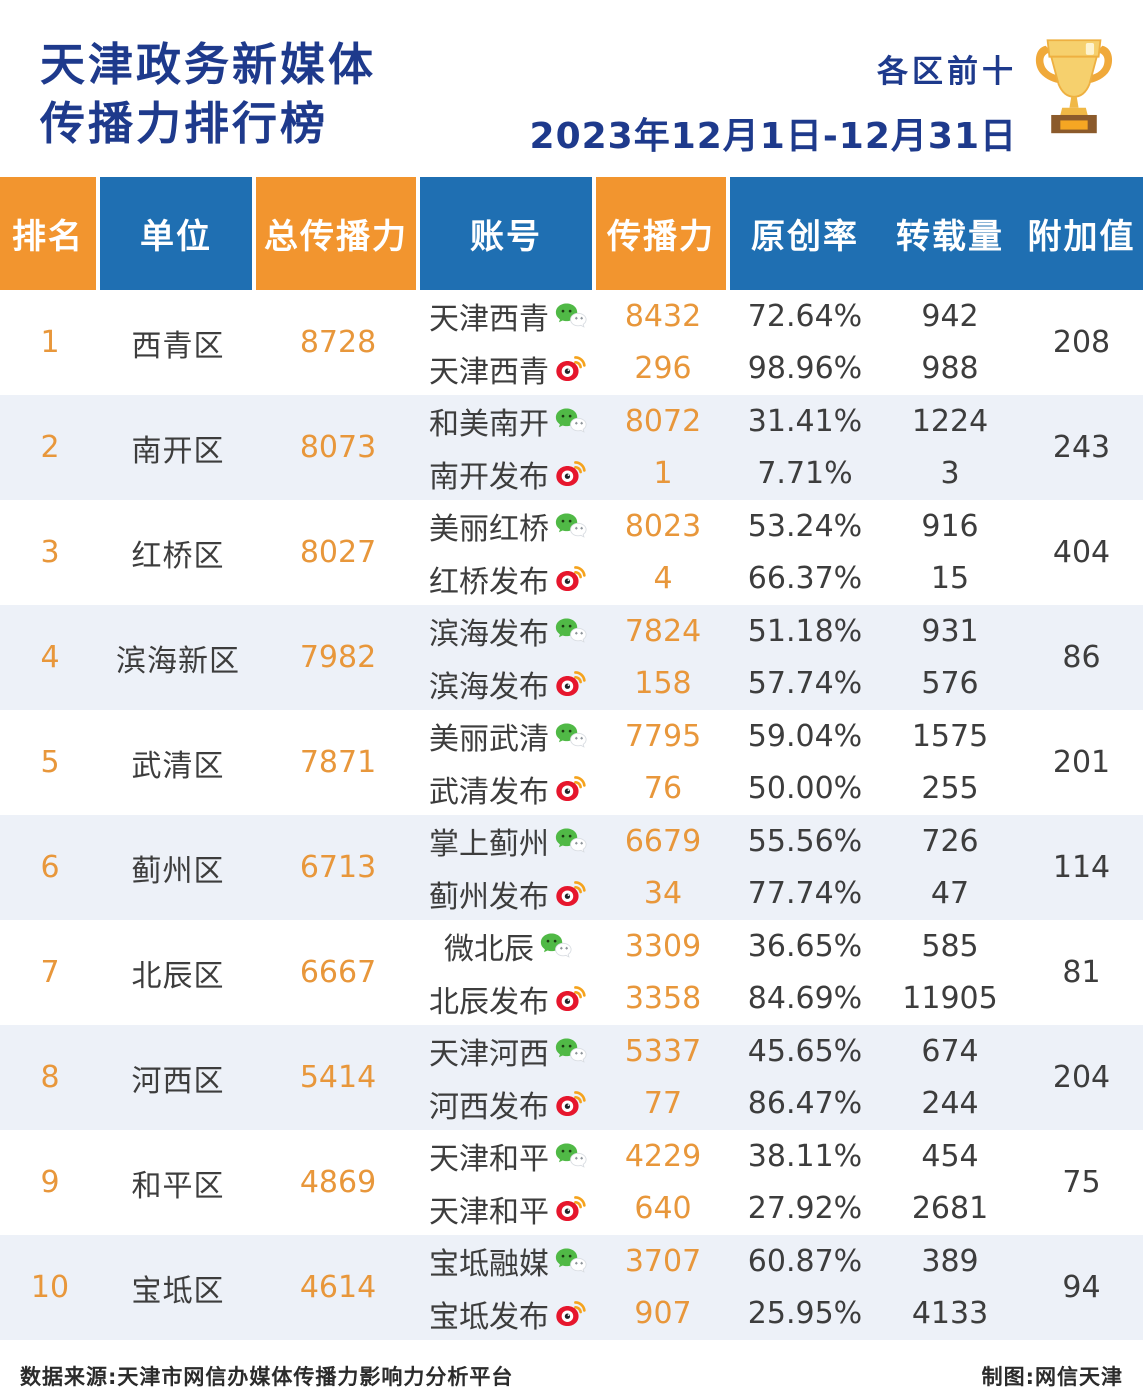 Image resolution: width=1143 pixels, height=1399 pixels. What do you see at coordinates (571, 552) in the screenshot?
I see `table-row: 3 红桥区 8027 美丽红桥 8023 53.24% 916 红桥发布` at bounding box center [571, 552].